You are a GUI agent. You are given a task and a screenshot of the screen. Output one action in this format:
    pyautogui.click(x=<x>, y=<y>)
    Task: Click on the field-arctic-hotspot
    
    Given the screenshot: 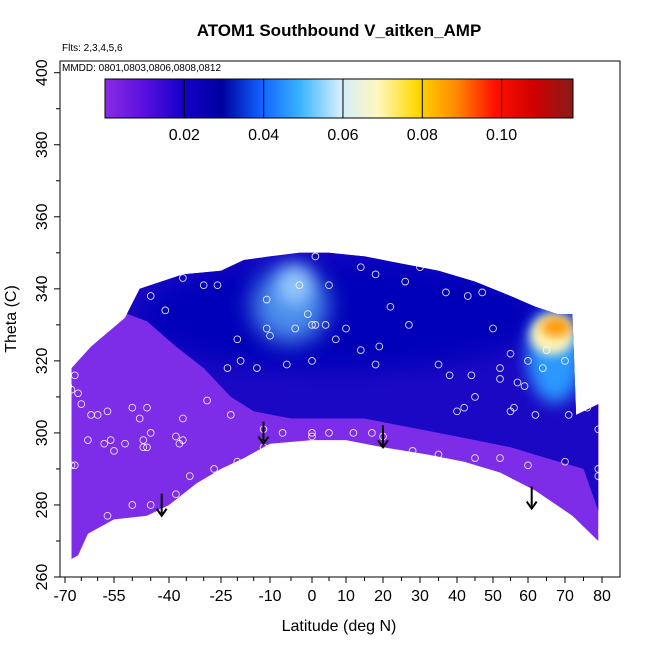 What is the action you would take?
    pyautogui.click(x=556, y=327)
    